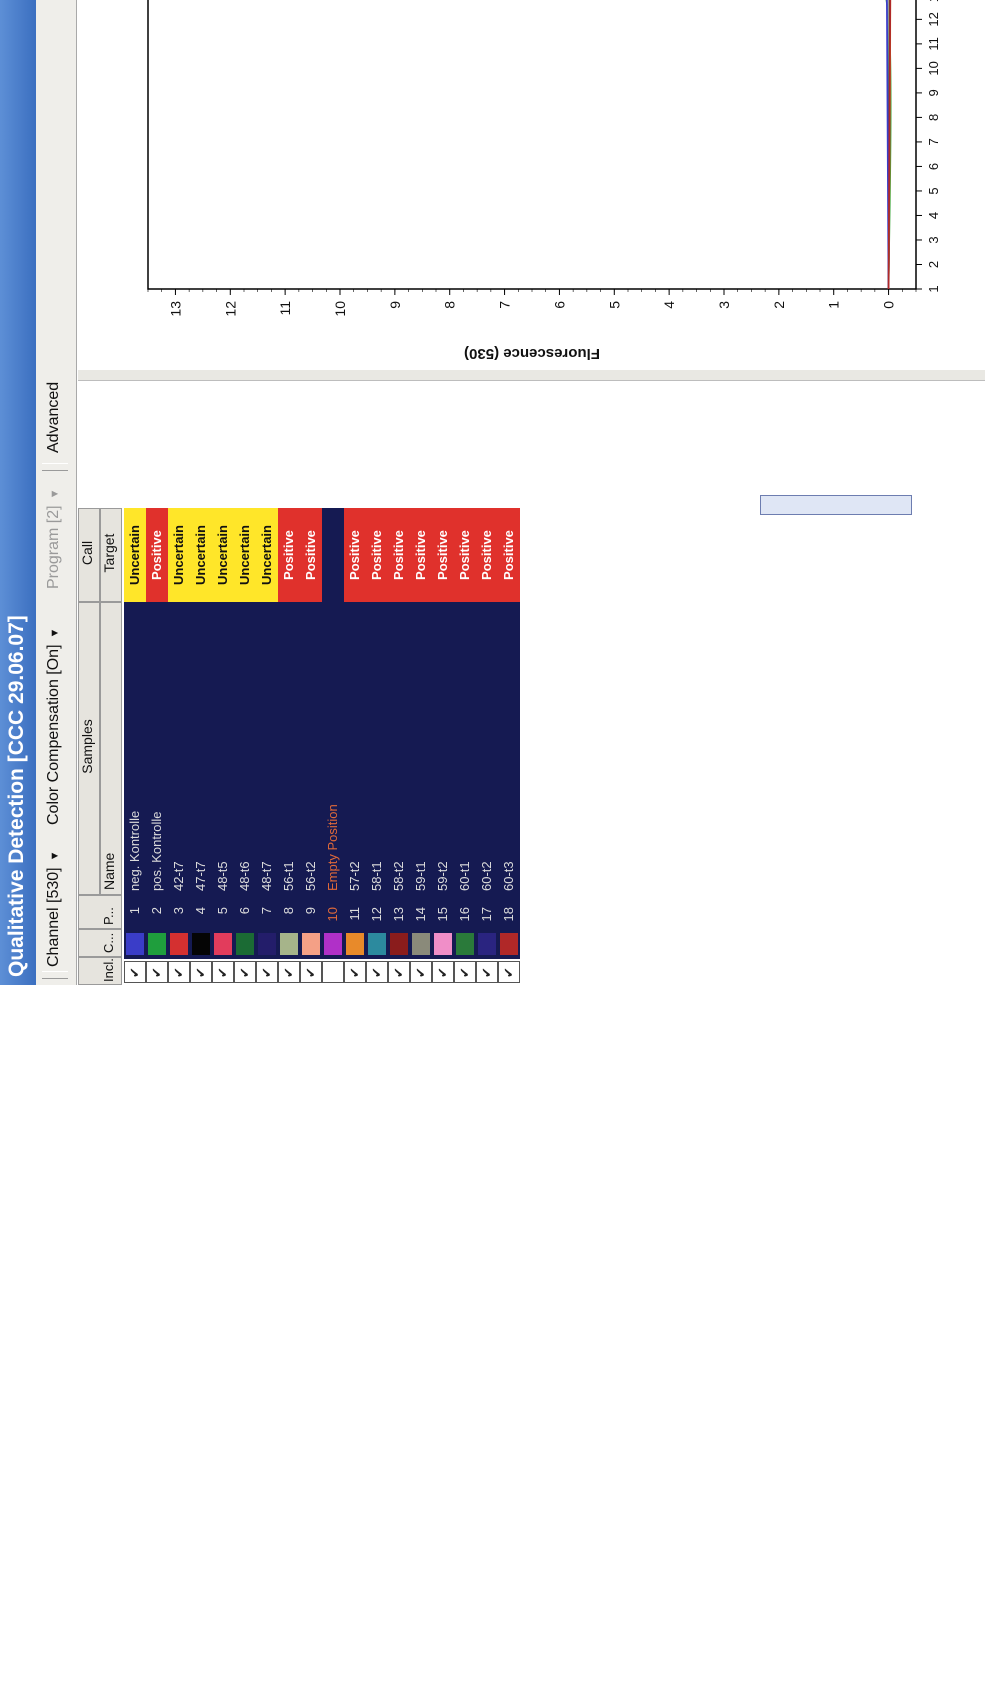 Image resolution: width=985 pixels, height=1708 pixels. What do you see at coordinates (201, 696) in the screenshot?
I see `table-row: 4 47-t7 Uncertain` at bounding box center [201, 696].